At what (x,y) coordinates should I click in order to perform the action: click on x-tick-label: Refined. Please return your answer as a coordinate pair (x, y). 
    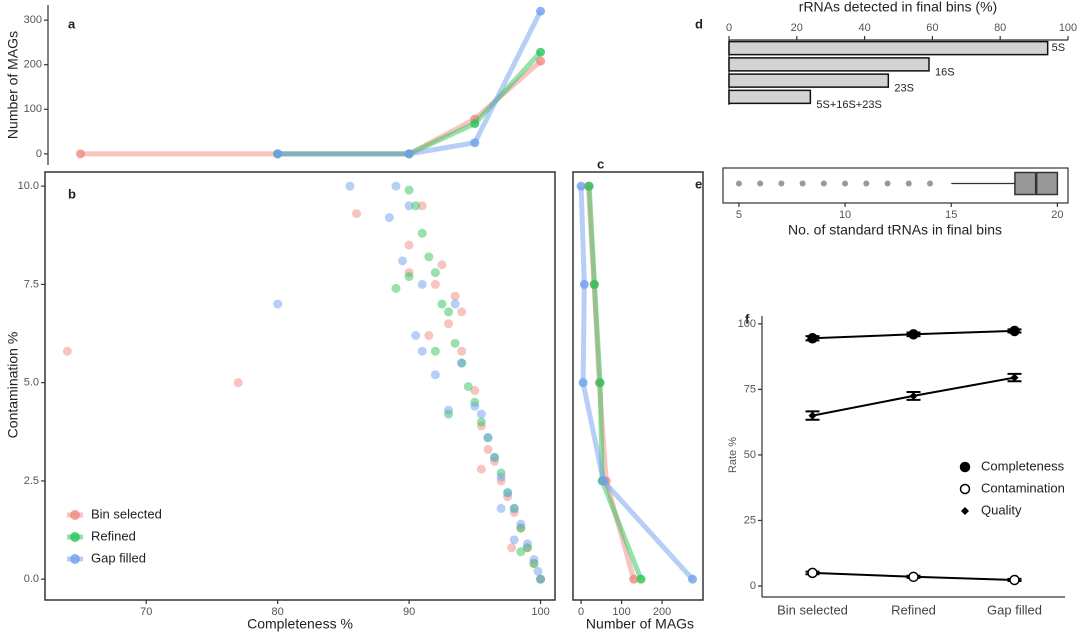
    Looking at the image, I should click on (913, 609).